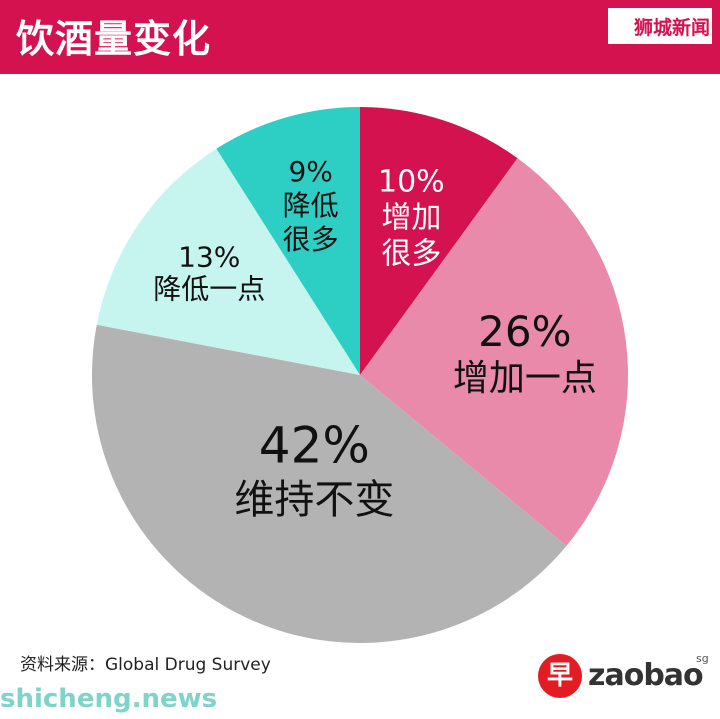  Describe the element at coordinates (524, 331) in the screenshot. I see `slice-percent-label: 26%` at that location.